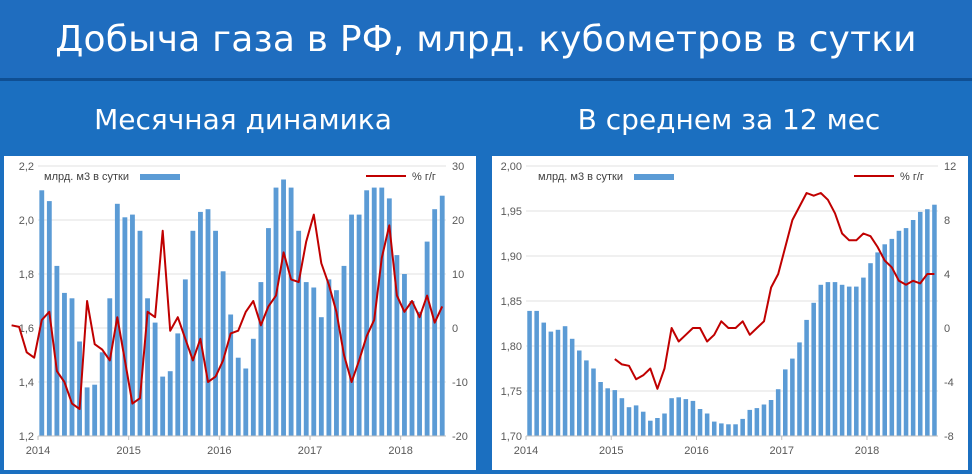 Image resolution: width=972 pixels, height=474 pixels. Describe the element at coordinates (511, 302) in the screenshot. I see `y-left-tick-label: 1,85` at that location.